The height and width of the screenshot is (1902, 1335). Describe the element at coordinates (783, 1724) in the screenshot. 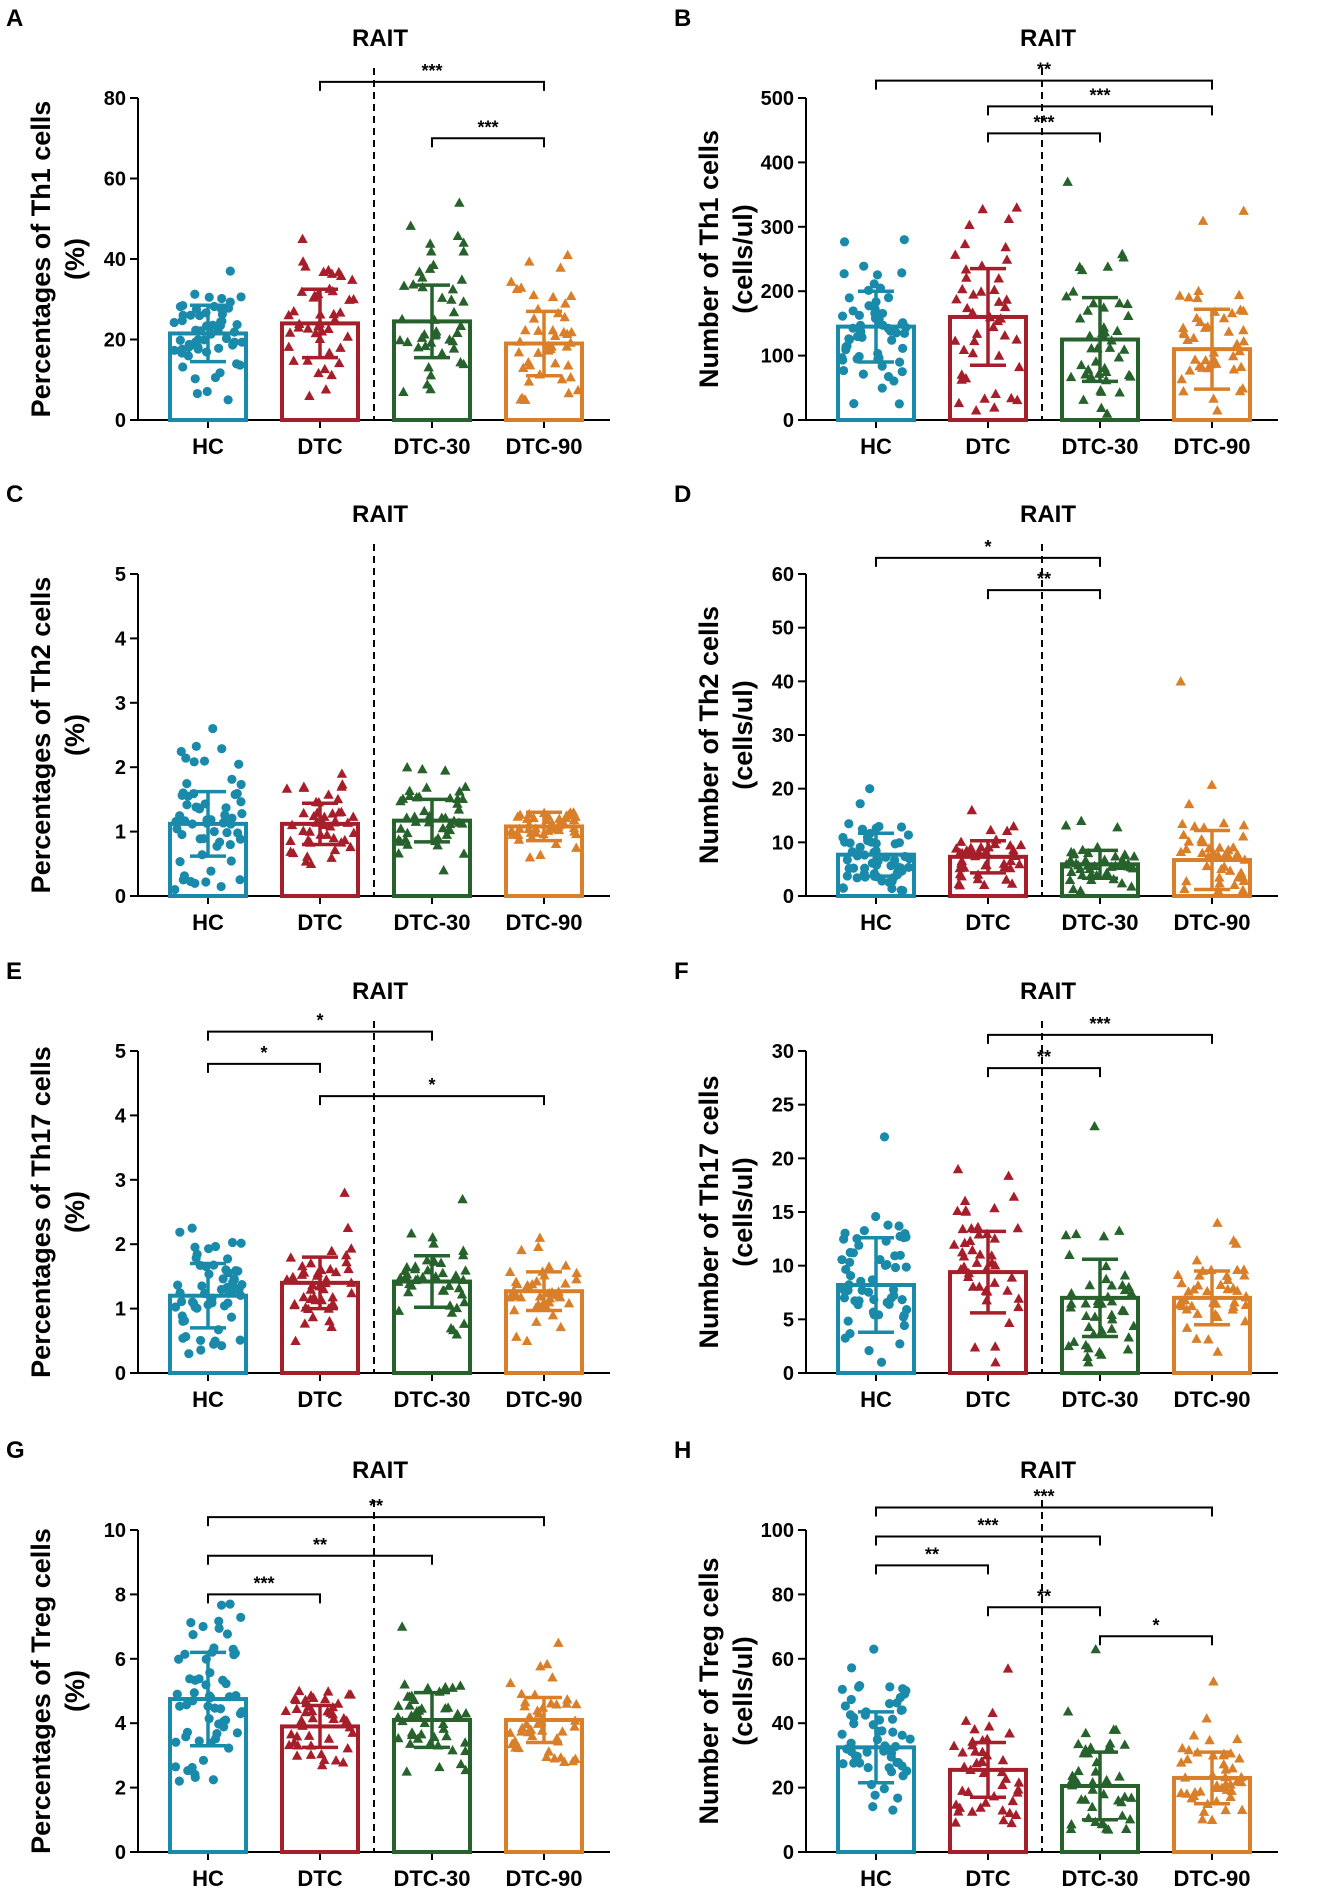

I see `y-tick-label: 40` at that location.